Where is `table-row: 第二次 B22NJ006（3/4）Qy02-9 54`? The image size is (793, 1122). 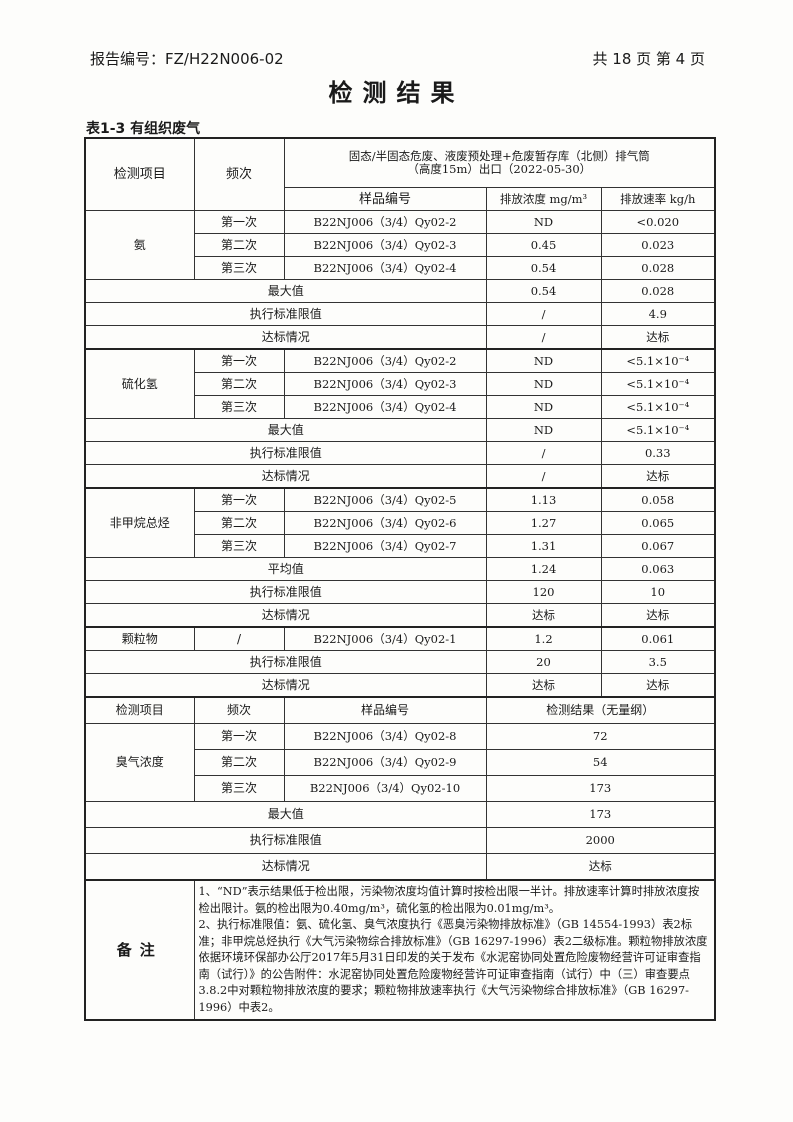
table-row: 第二次 B22NJ006（3/4）Qy02-9 54 is located at coordinates (400, 762).